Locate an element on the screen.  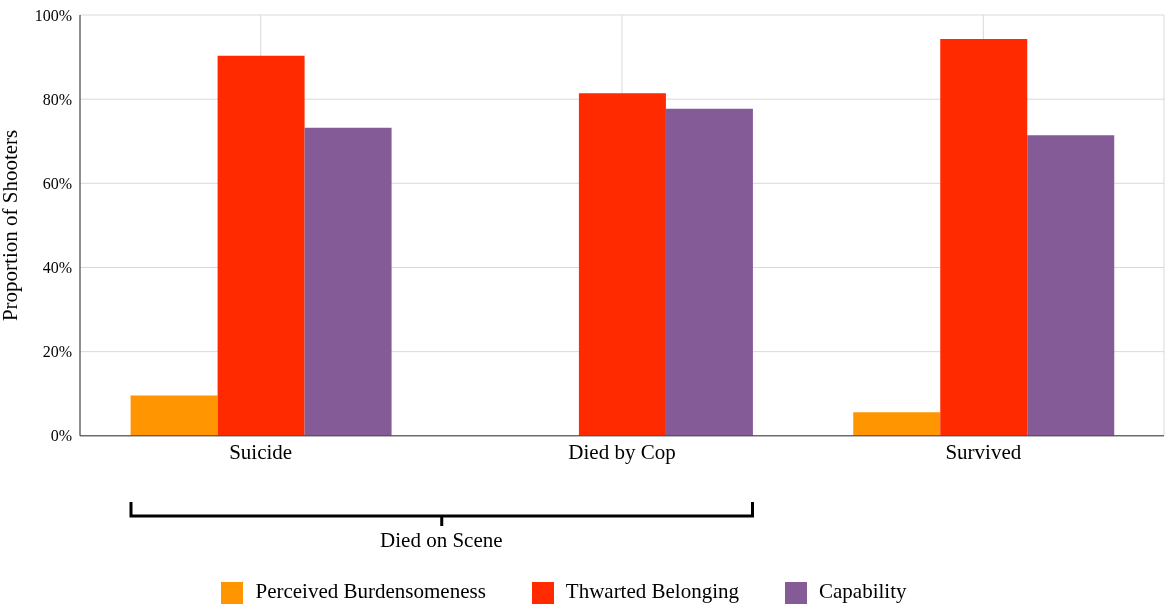
x-tick-label: Died by Cop is located at coordinates (622, 451).